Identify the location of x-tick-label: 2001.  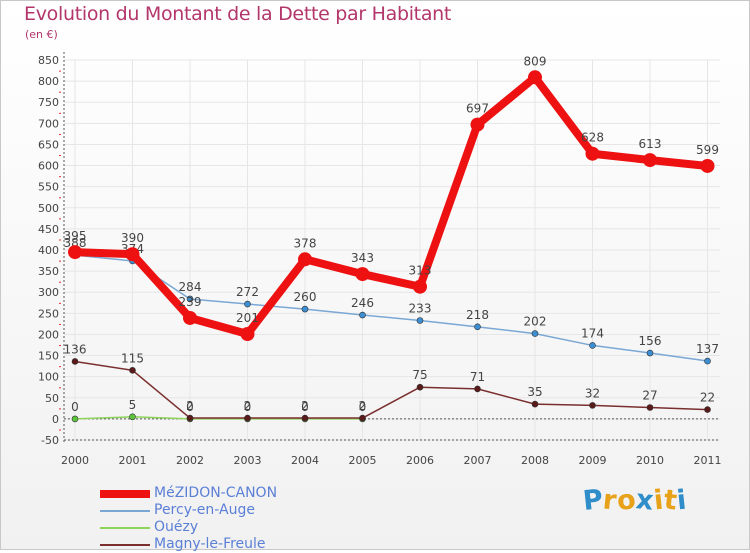
(133, 460).